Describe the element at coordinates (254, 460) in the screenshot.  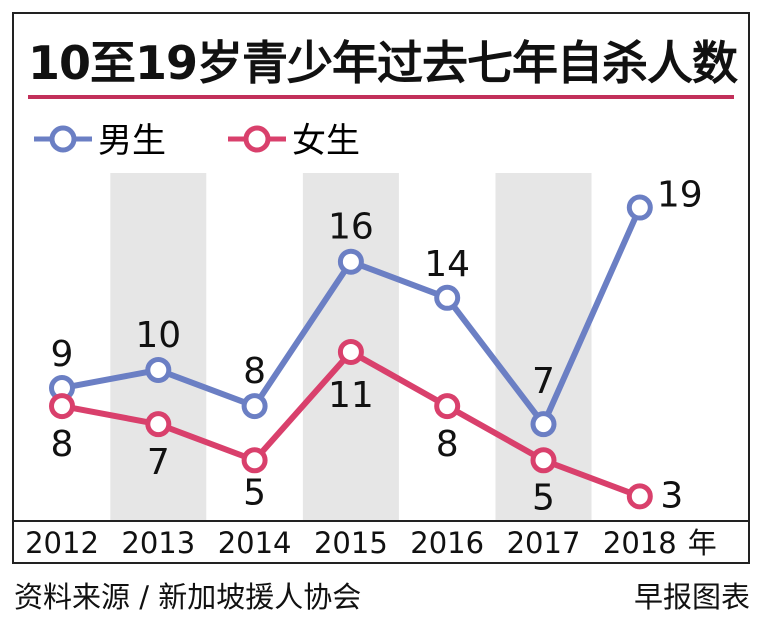
I see `point-female-2014` at that location.